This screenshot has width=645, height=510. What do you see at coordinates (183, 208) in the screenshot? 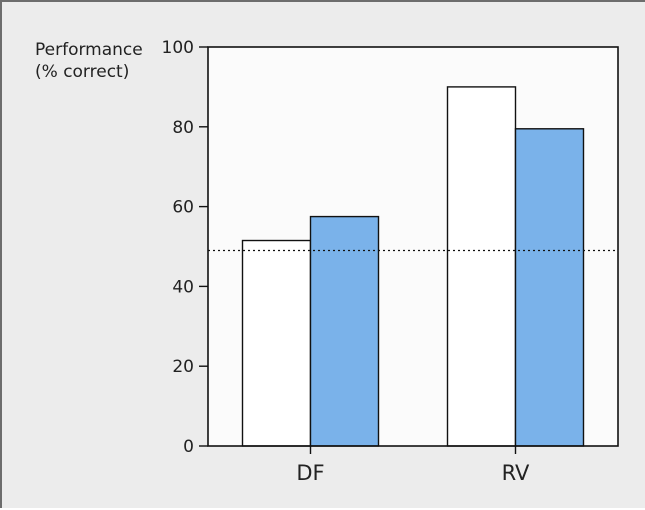
I see `y-tick-label-60: 60` at bounding box center [183, 208].